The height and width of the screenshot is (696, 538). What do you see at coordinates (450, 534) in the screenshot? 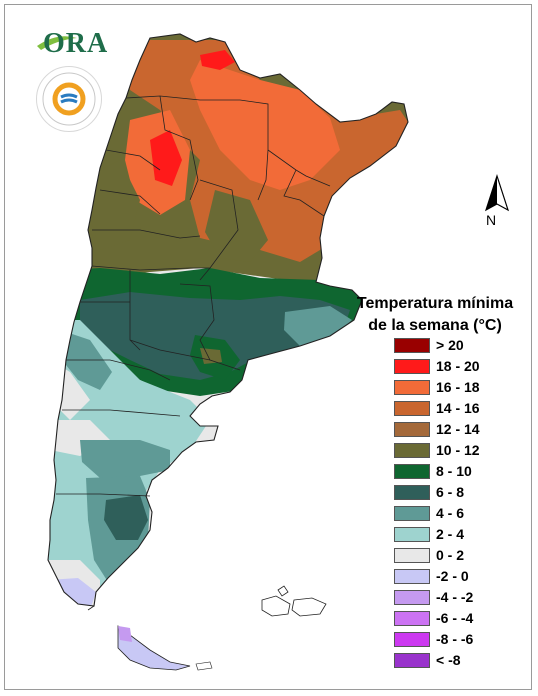
I see `legend-label: 2 - 4` at bounding box center [450, 534].